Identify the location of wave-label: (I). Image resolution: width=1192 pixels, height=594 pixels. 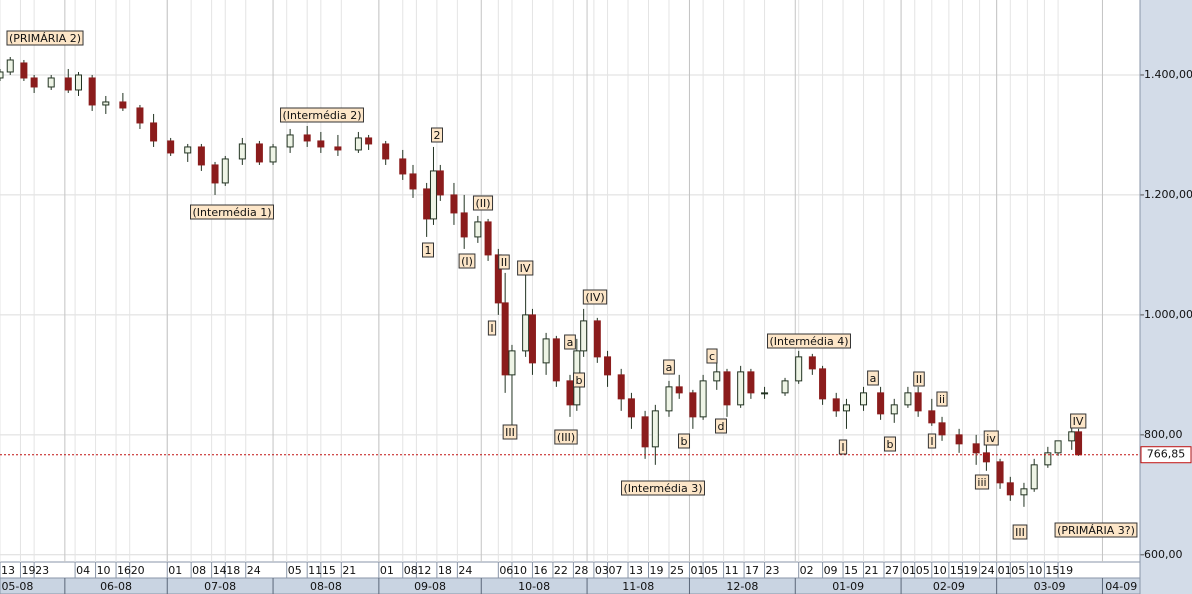
(467, 261).